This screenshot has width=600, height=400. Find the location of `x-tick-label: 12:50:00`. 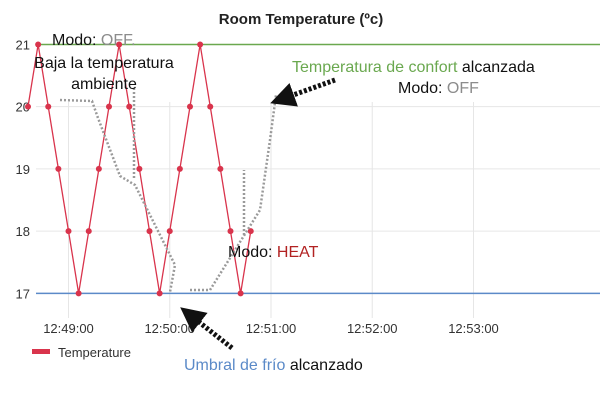

x-tick-label: 12:50:00 is located at coordinates (169, 328).